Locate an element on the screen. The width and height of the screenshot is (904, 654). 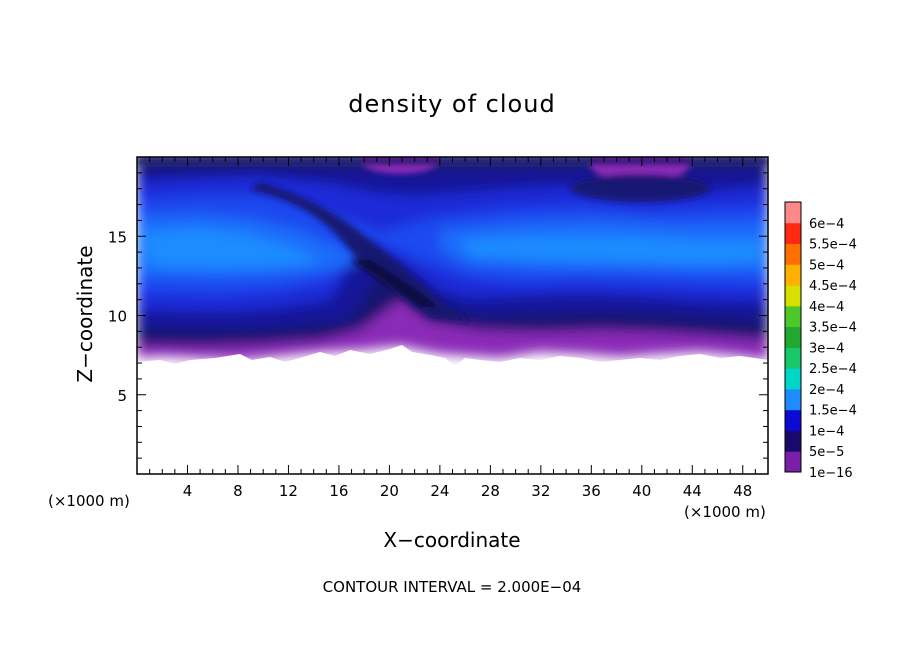
clear-air-region is located at coordinates (452, 409).